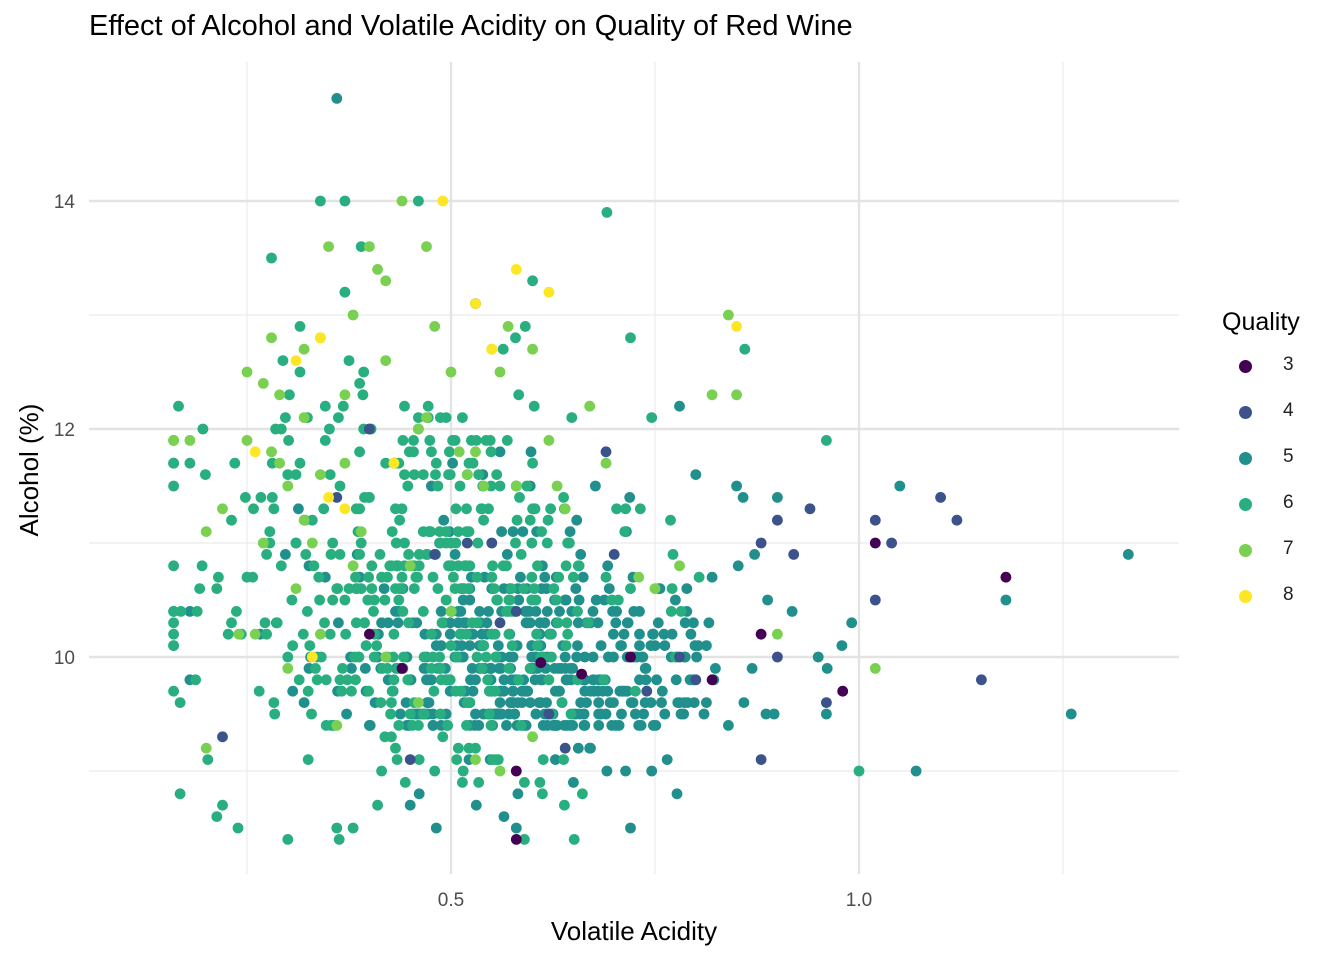 Image resolution: width=1344 pixels, height=960 pixels. I want to click on legend-title: Quality, so click(1261, 322).